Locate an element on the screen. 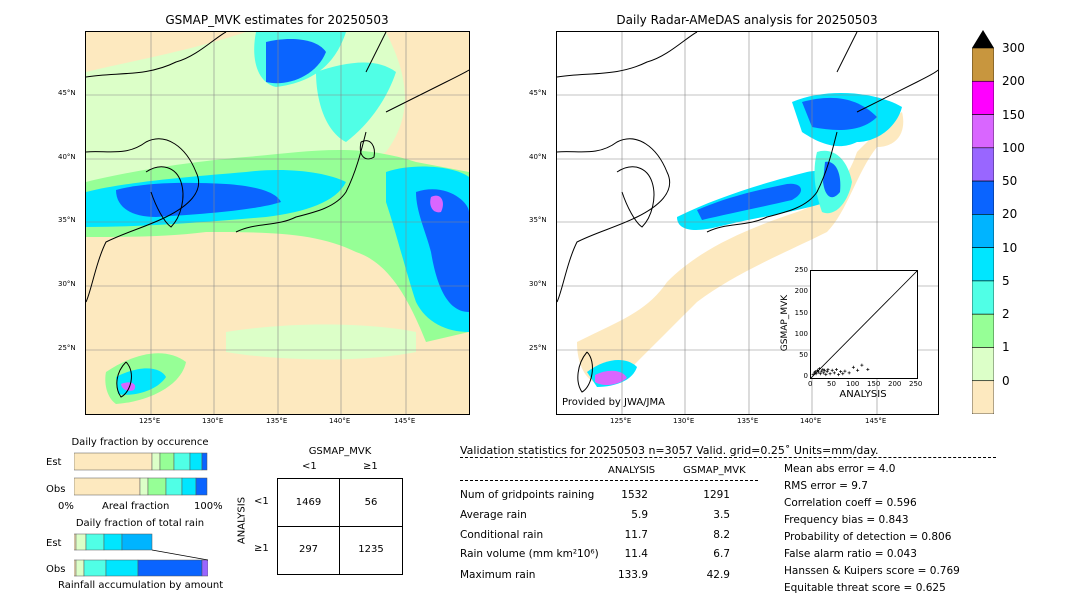  colorbar-tick-1: 200 is located at coordinates (1013, 81).